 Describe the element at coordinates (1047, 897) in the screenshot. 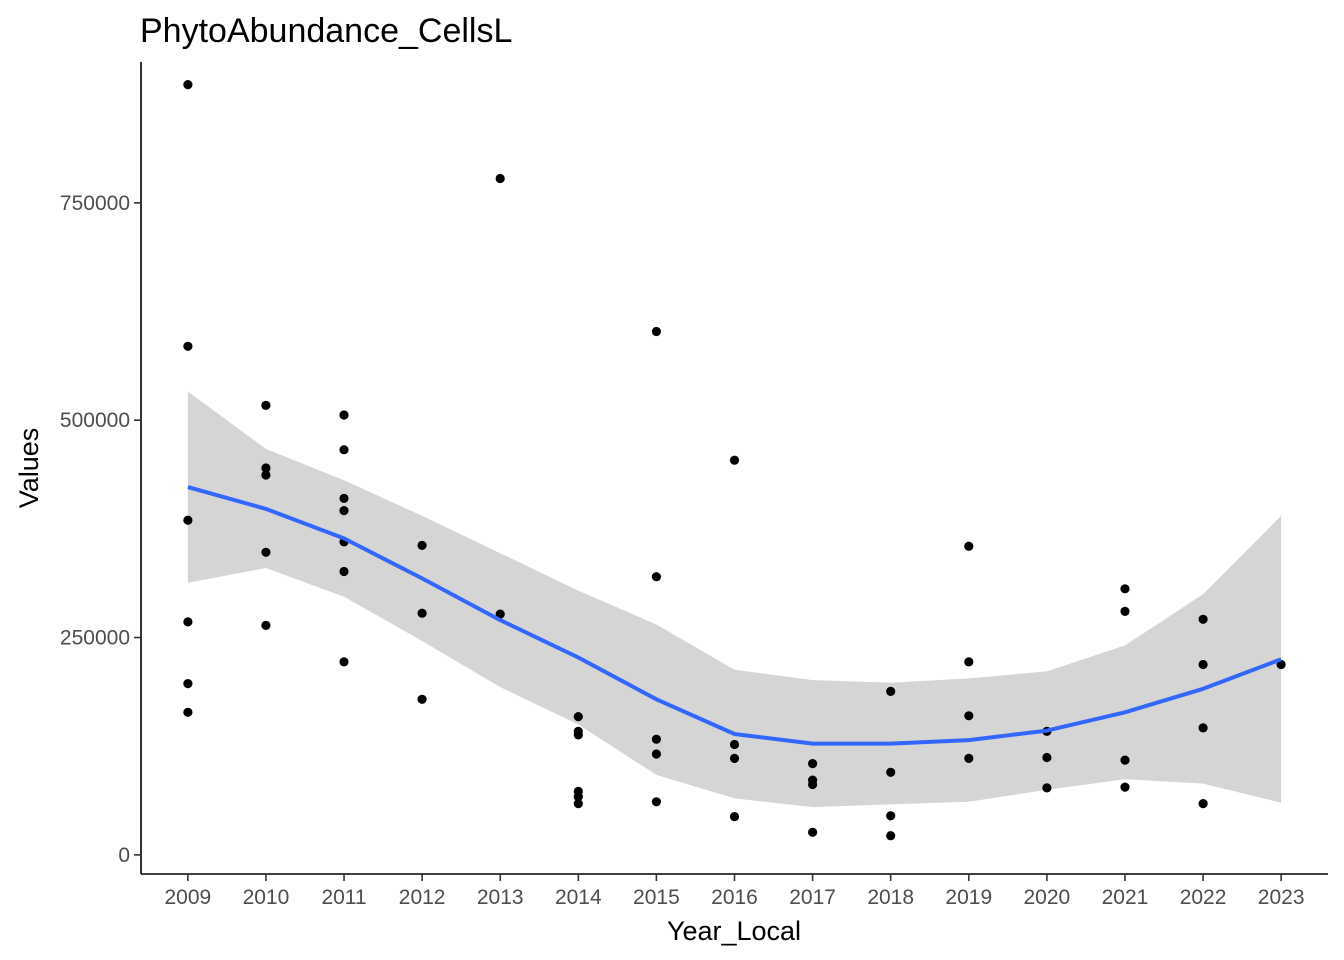

I see `x-tick-label-2020: 2020` at that location.